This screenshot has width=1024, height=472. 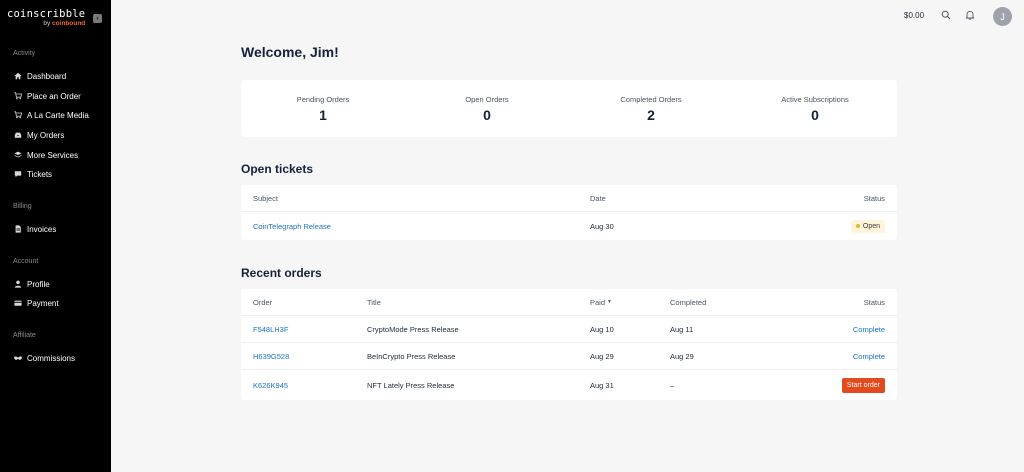 What do you see at coordinates (815, 99) in the screenshot?
I see `stat-label: Active Subscriptions` at bounding box center [815, 99].